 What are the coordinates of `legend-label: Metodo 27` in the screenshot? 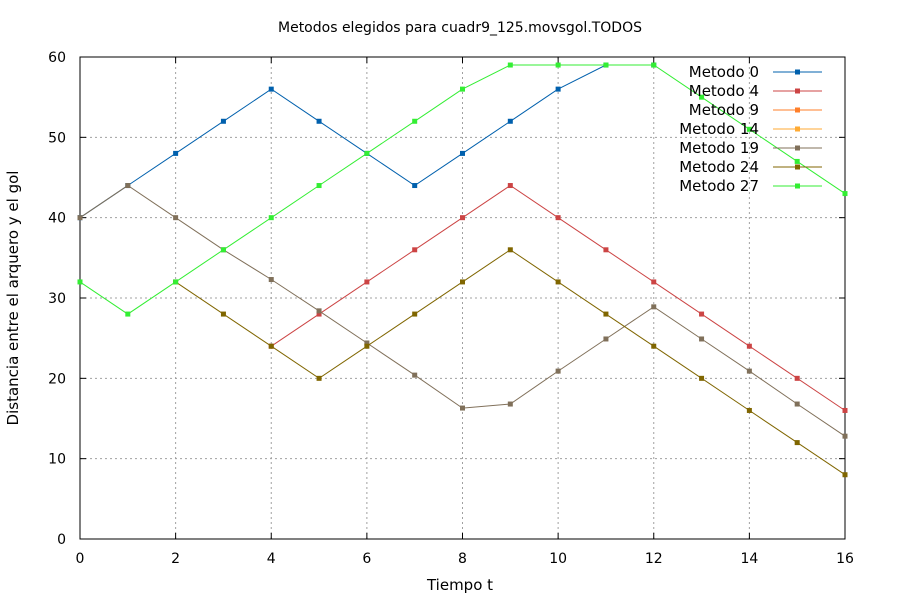 It's located at (719, 186).